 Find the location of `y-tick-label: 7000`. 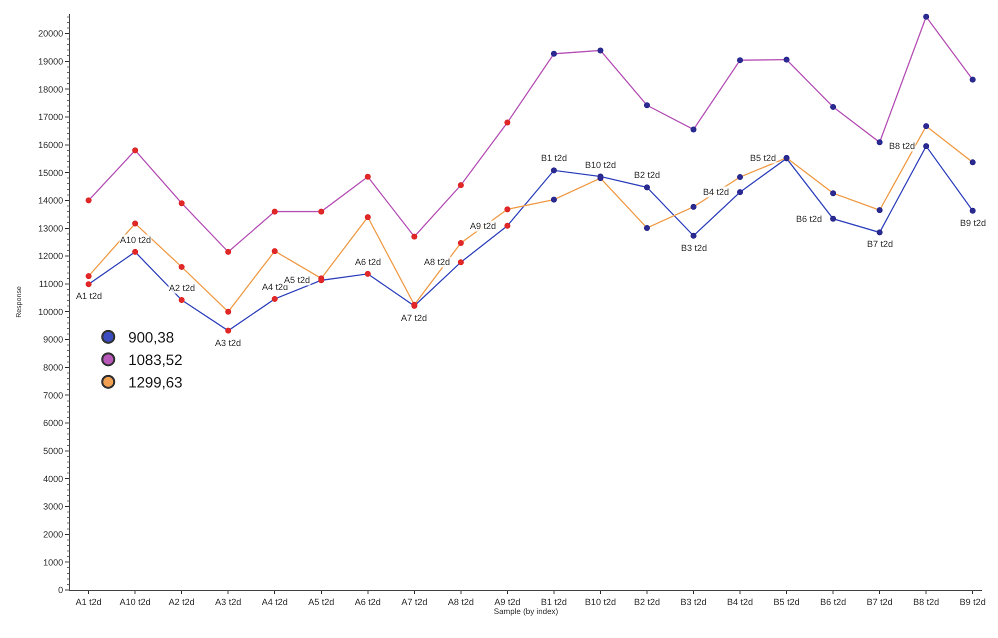

y-tick-label: 7000 is located at coordinates (53, 395).